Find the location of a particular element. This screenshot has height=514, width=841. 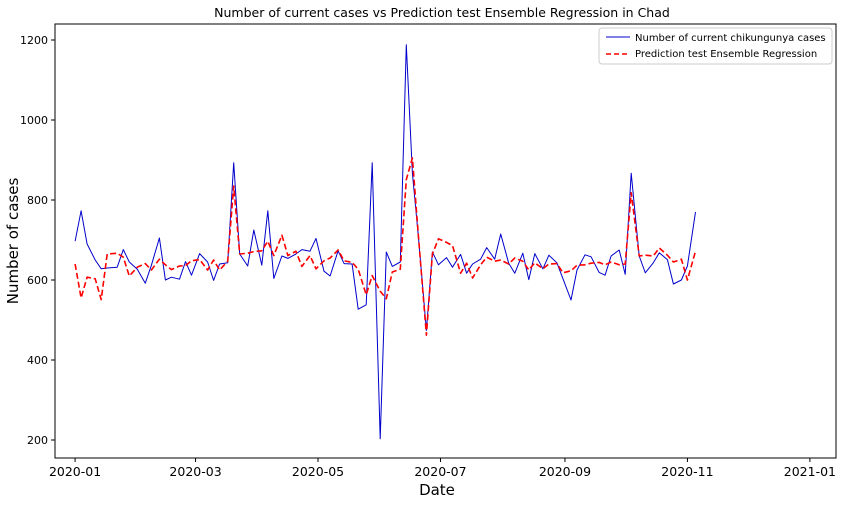

x-tick-label: 2020-03 is located at coordinates (195, 471).